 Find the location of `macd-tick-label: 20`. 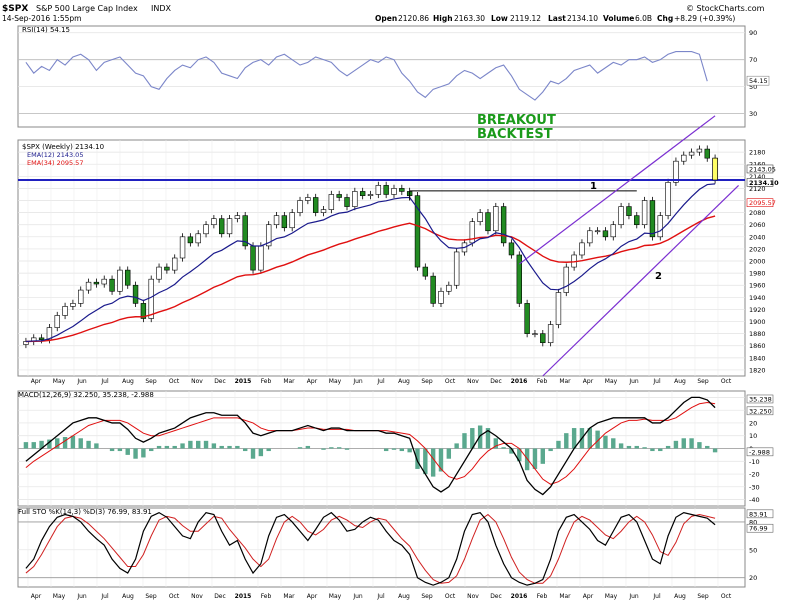

macd-tick-label: 20 is located at coordinates (753, 423).